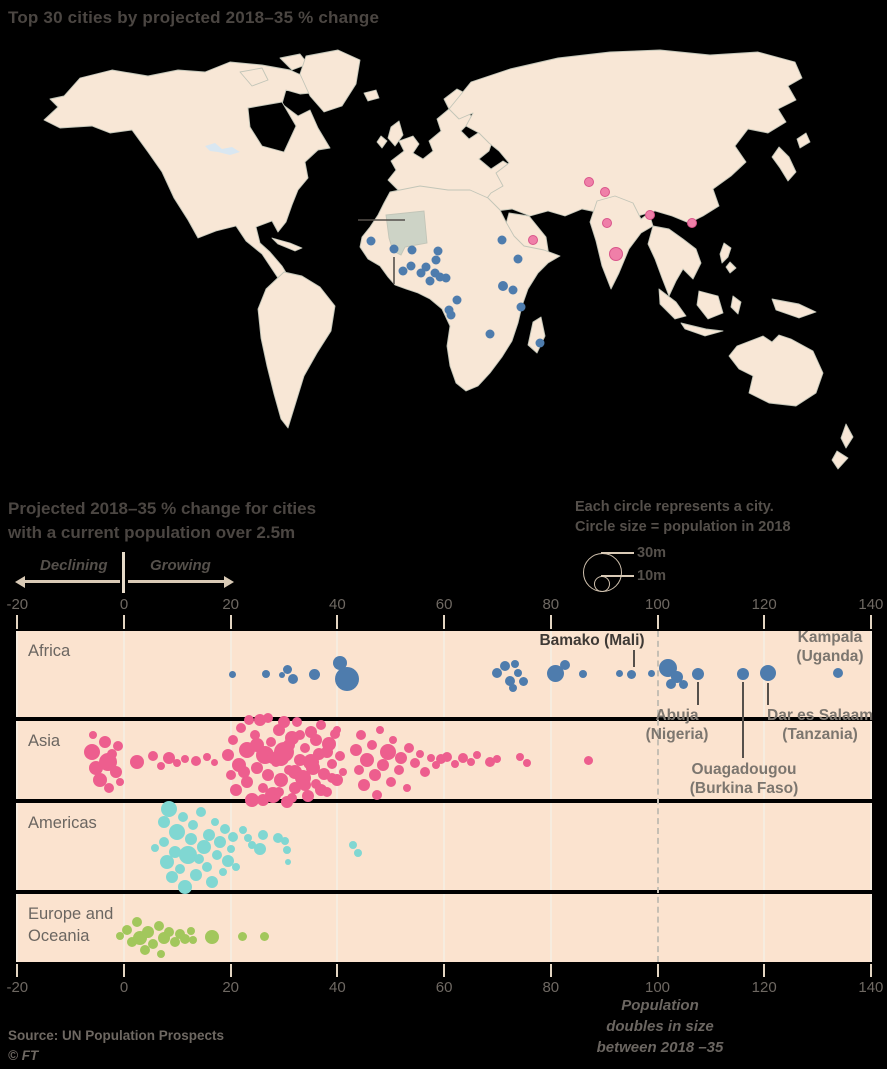  Describe the element at coordinates (764, 987) in the screenshot. I see `axis-tick-label-bottom: 120` at that location.